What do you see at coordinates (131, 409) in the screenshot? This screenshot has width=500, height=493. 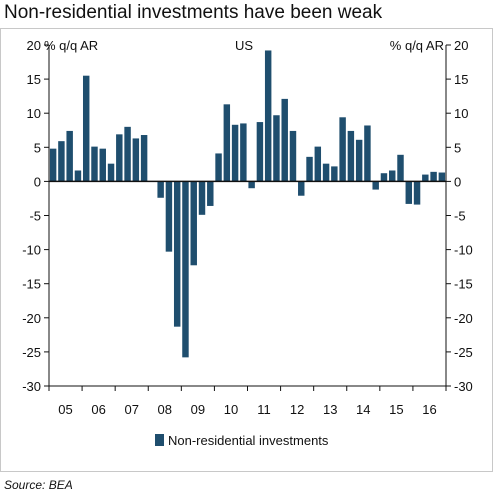 I see `x-tick-label: 07` at bounding box center [131, 409].